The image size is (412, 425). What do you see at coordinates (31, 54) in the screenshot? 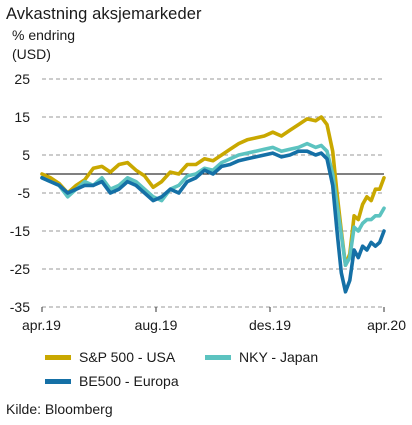
I see `y-currency-label: (USD)` at bounding box center [31, 54].